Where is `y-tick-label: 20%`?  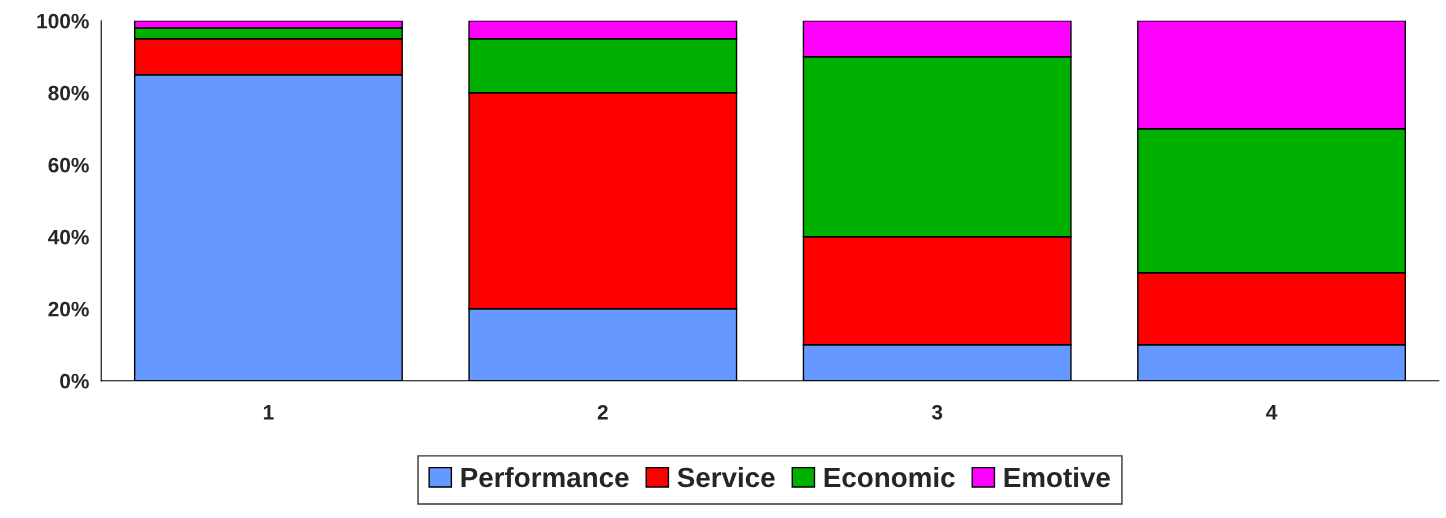 y-tick-label: 20% is located at coordinates (68, 309).